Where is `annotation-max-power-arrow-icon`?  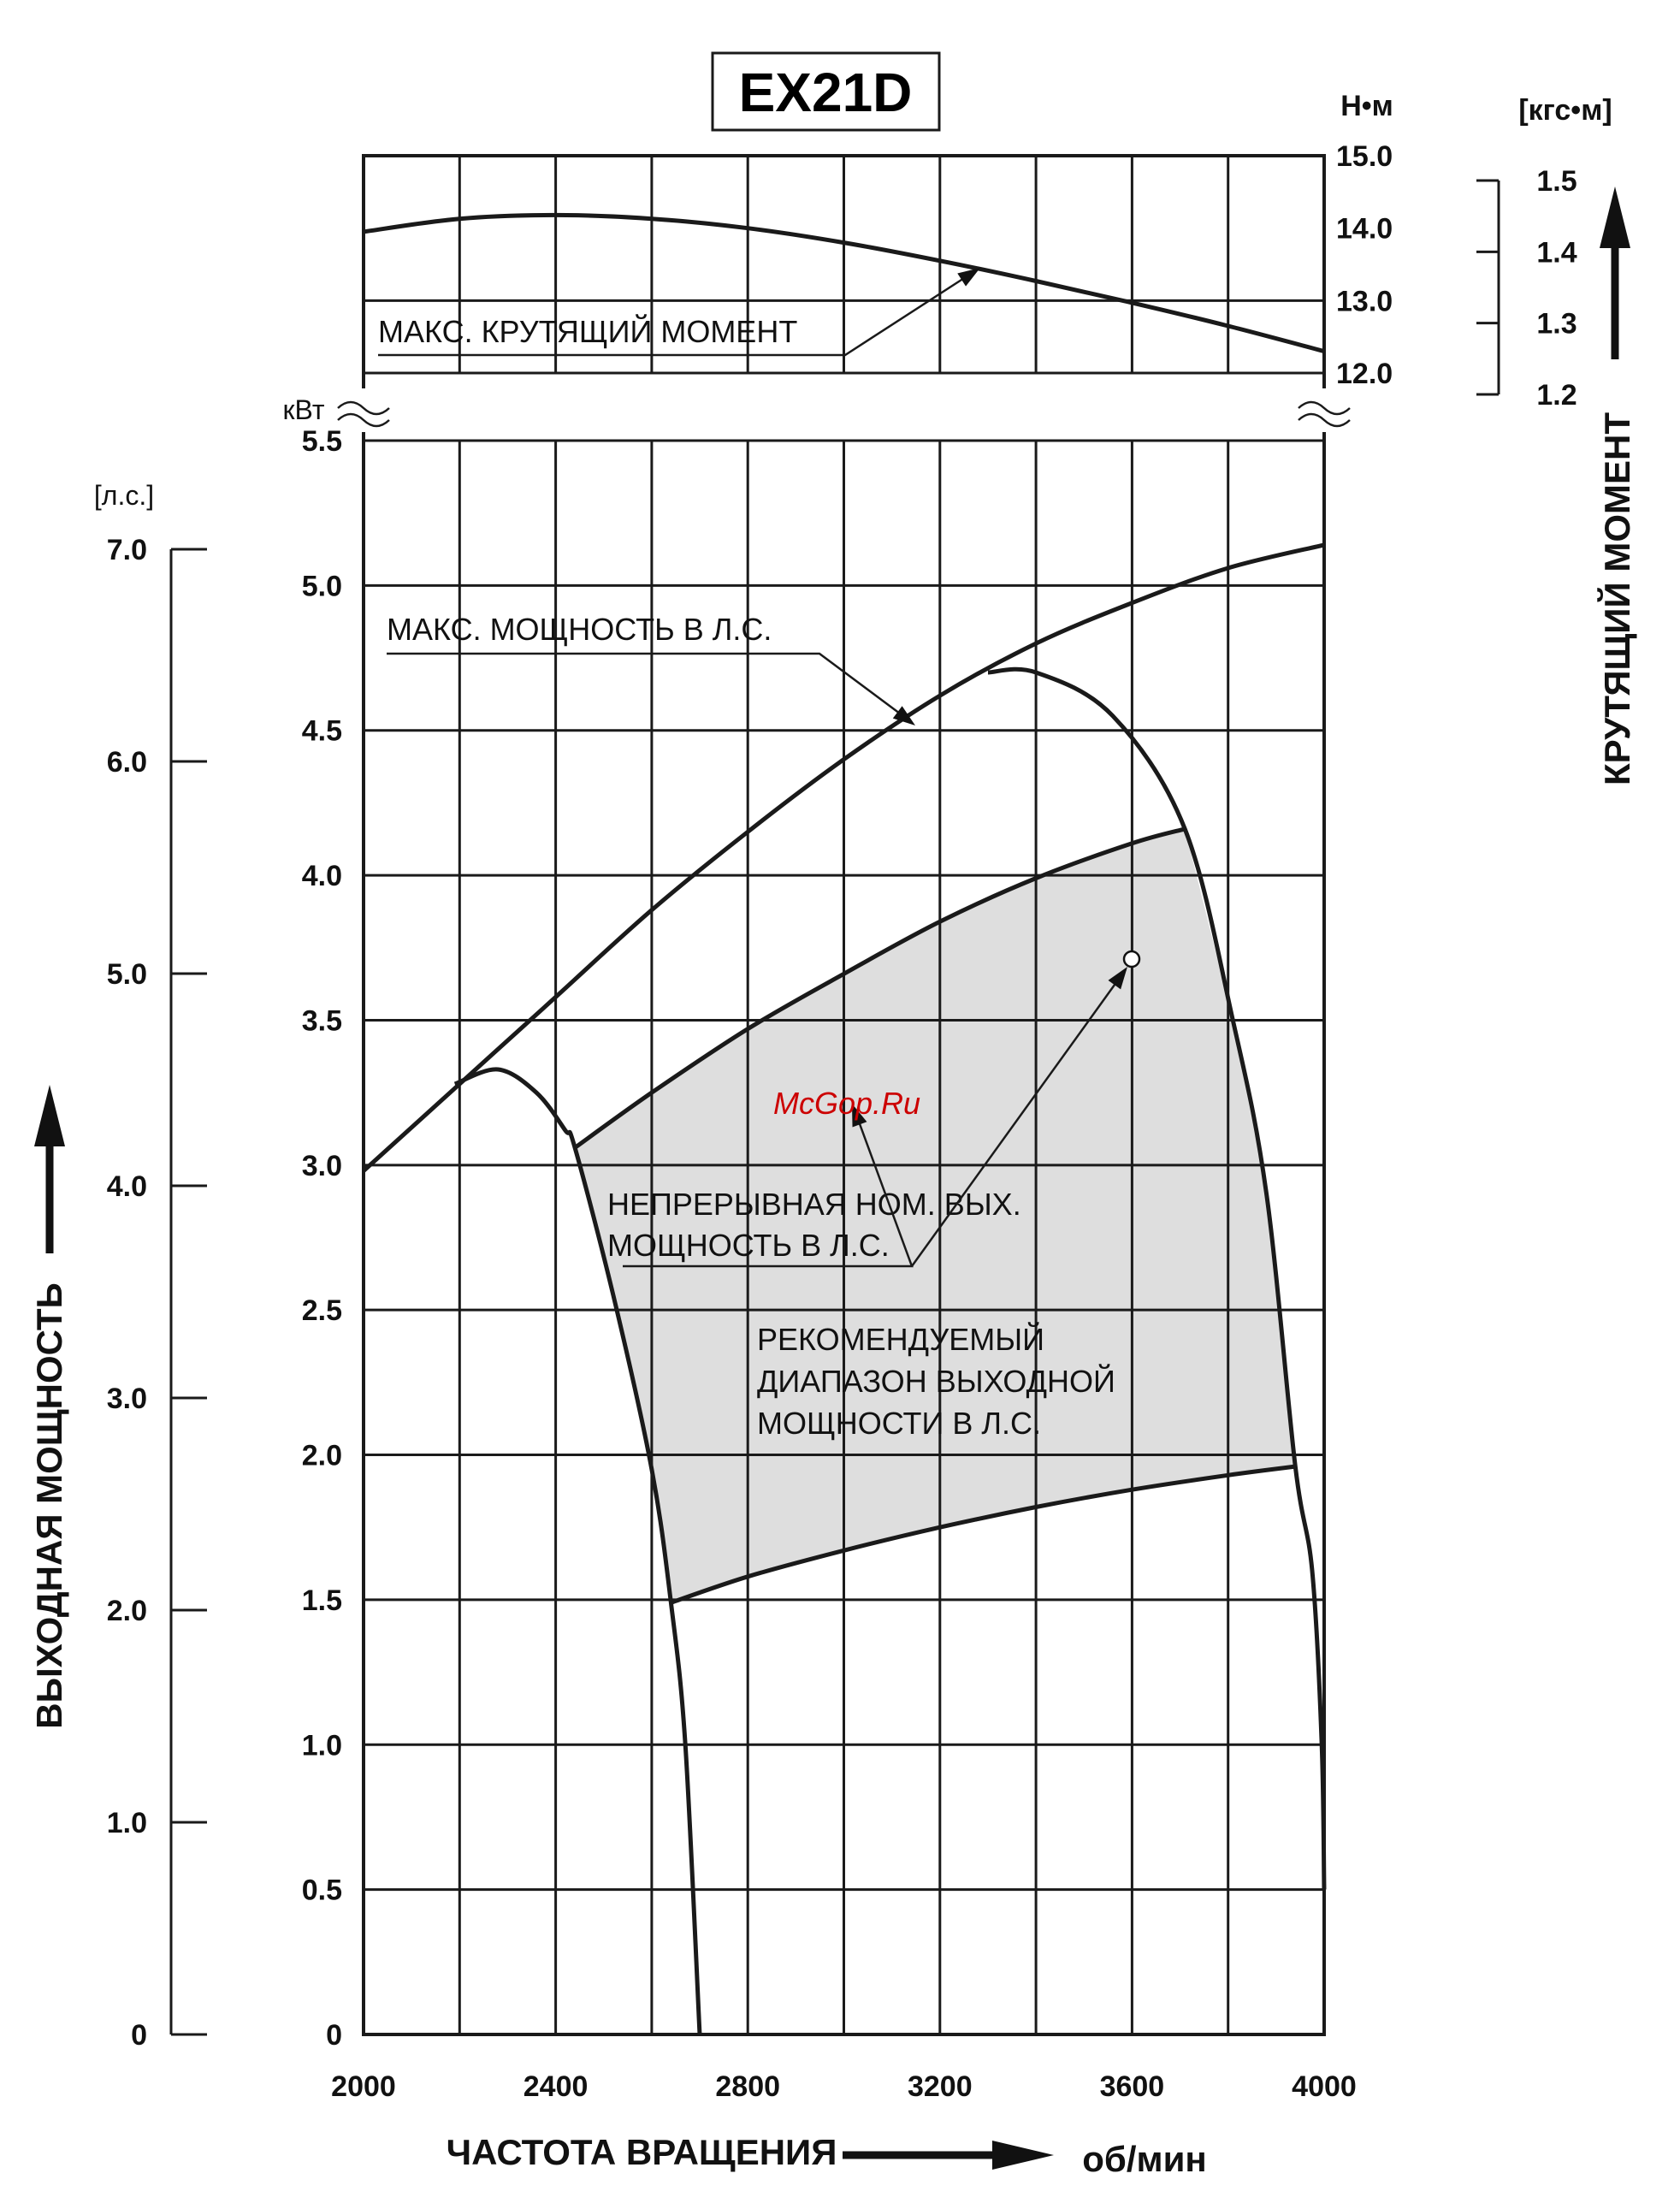
annotation-max-power-arrow-icon is located at coordinates (903, 715).